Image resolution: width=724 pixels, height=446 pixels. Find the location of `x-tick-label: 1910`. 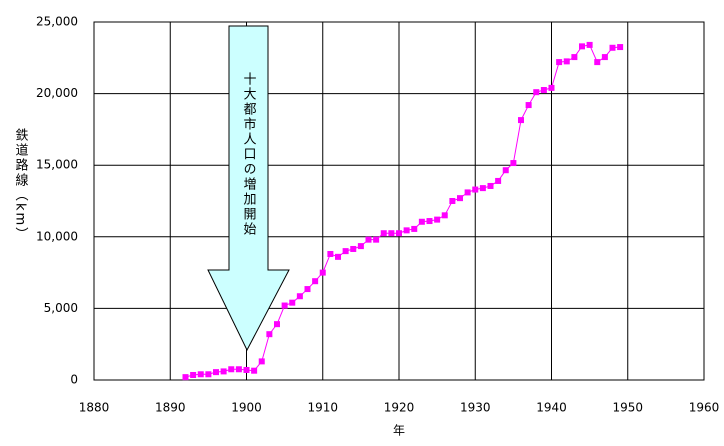

x-tick-label: 1910 is located at coordinates (322, 408).